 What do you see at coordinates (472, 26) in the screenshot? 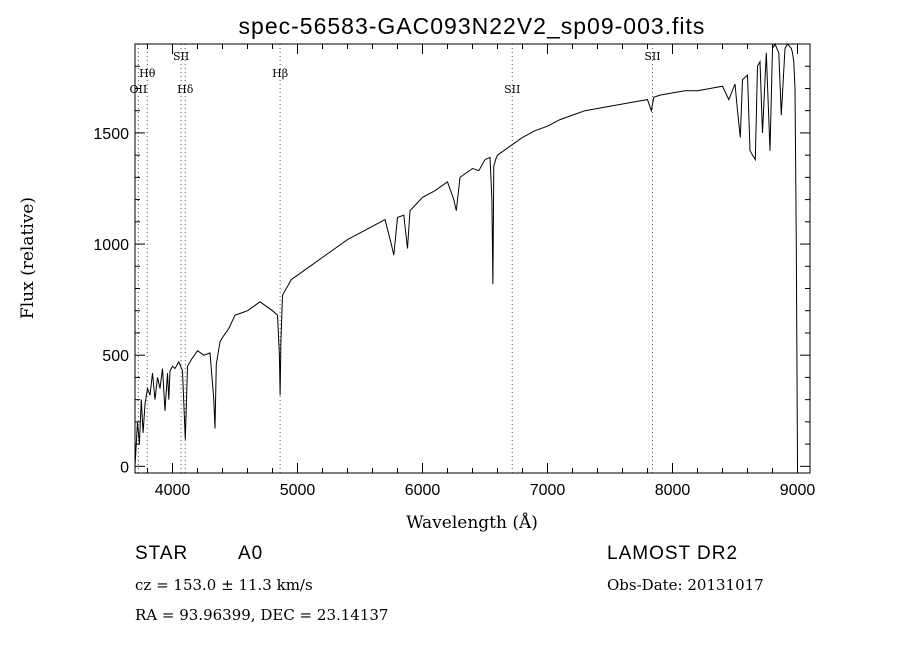
I see `chart-title: spec-56583-GAC093N22V2_sp09-003.fits` at bounding box center [472, 26].